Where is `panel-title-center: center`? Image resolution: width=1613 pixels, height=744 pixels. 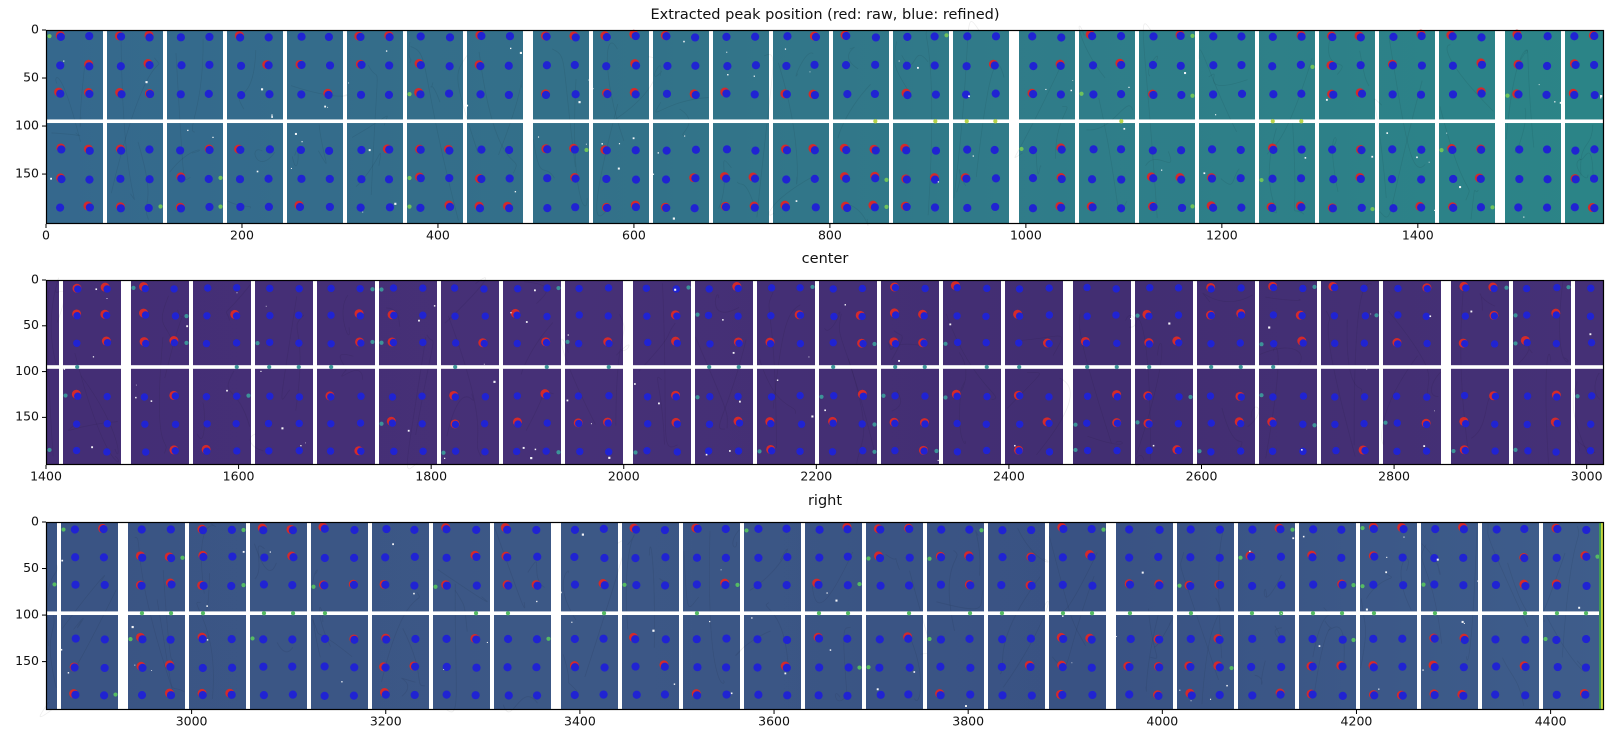 panel-title-center: center is located at coordinates (825, 259).